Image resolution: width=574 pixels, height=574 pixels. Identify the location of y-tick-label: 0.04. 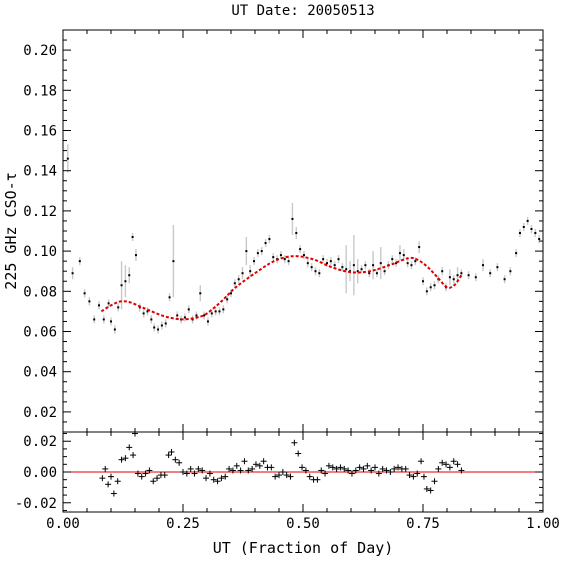
(40, 373).